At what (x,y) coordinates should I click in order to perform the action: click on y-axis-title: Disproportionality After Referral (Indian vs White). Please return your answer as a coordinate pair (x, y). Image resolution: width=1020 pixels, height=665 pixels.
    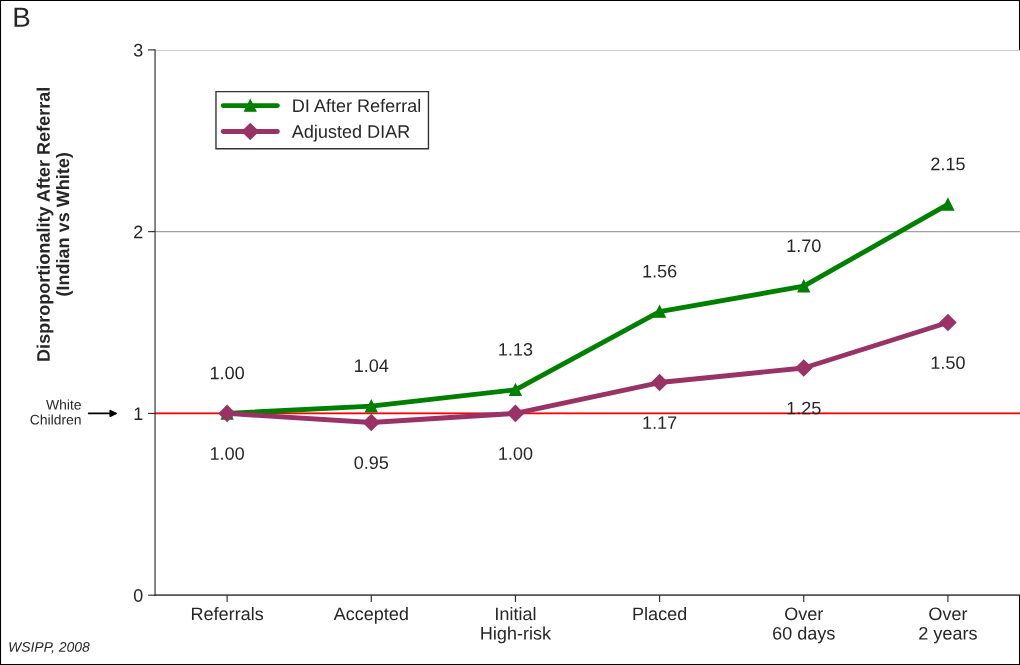
    Looking at the image, I should click on (54, 224).